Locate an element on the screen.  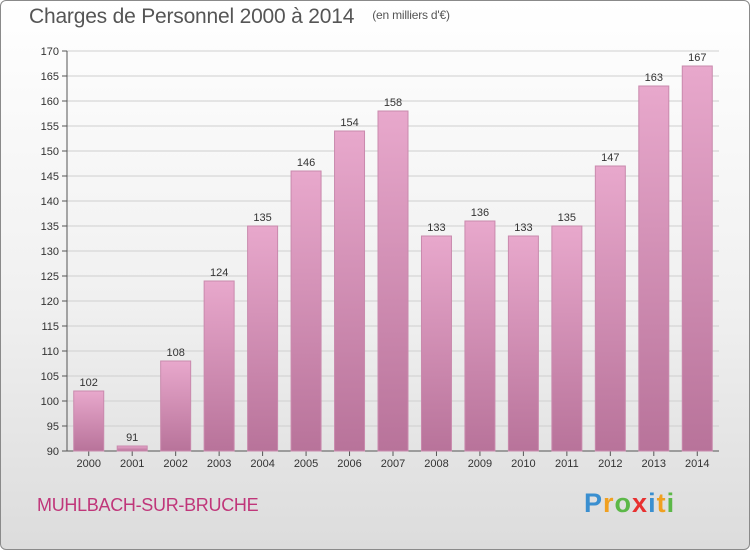
brand-logo: Proxiti is located at coordinates (629, 503).